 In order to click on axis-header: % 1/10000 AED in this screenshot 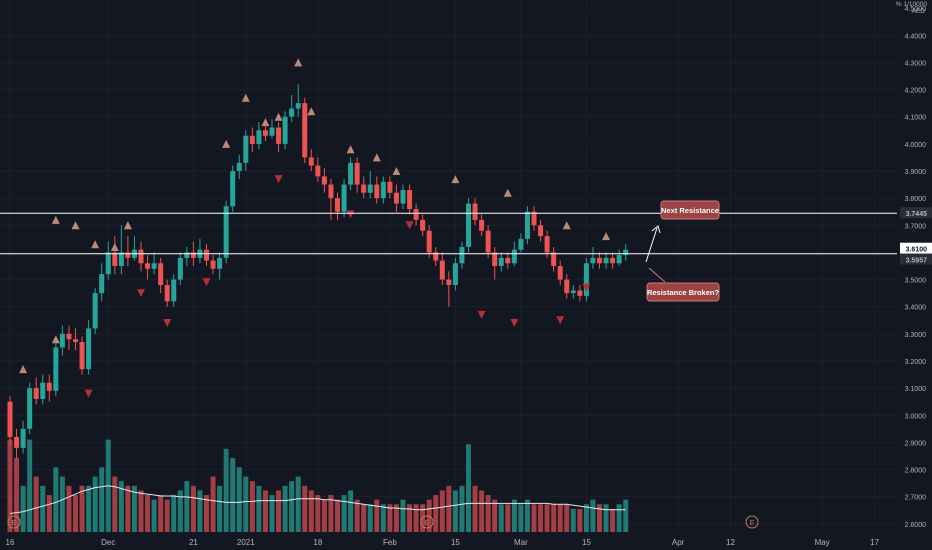, I will do `click(911, 8)`.